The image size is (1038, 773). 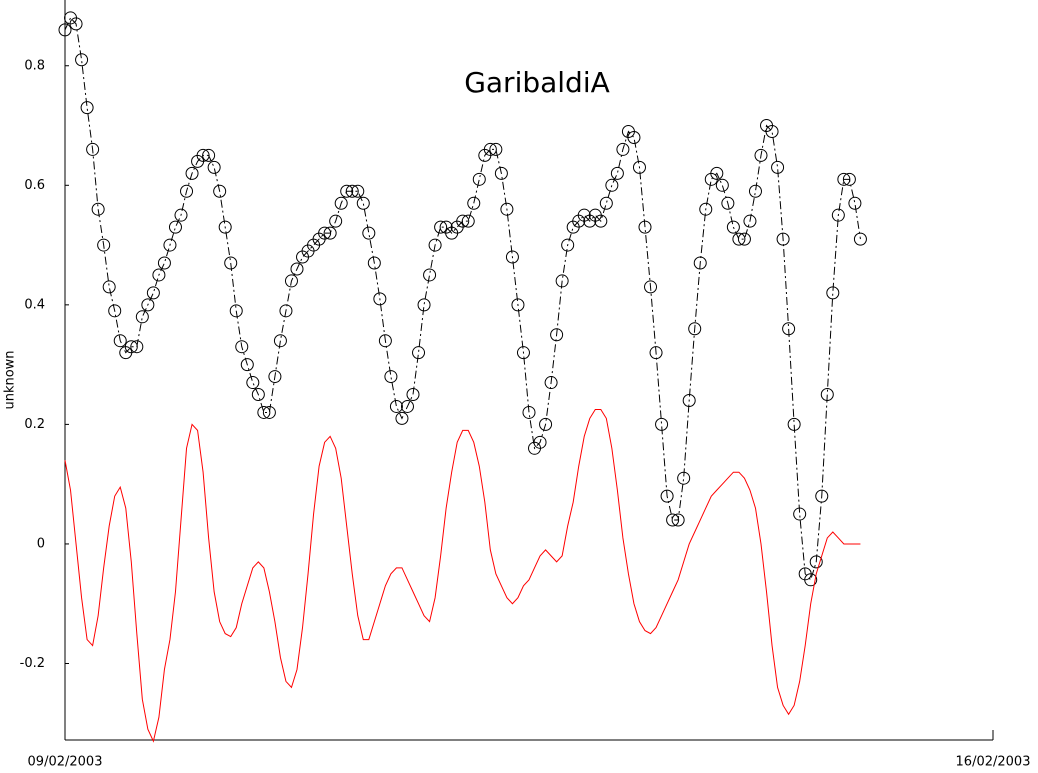 What do you see at coordinates (993, 762) in the screenshot?
I see `x-tick-label: 16/02/2003` at bounding box center [993, 762].